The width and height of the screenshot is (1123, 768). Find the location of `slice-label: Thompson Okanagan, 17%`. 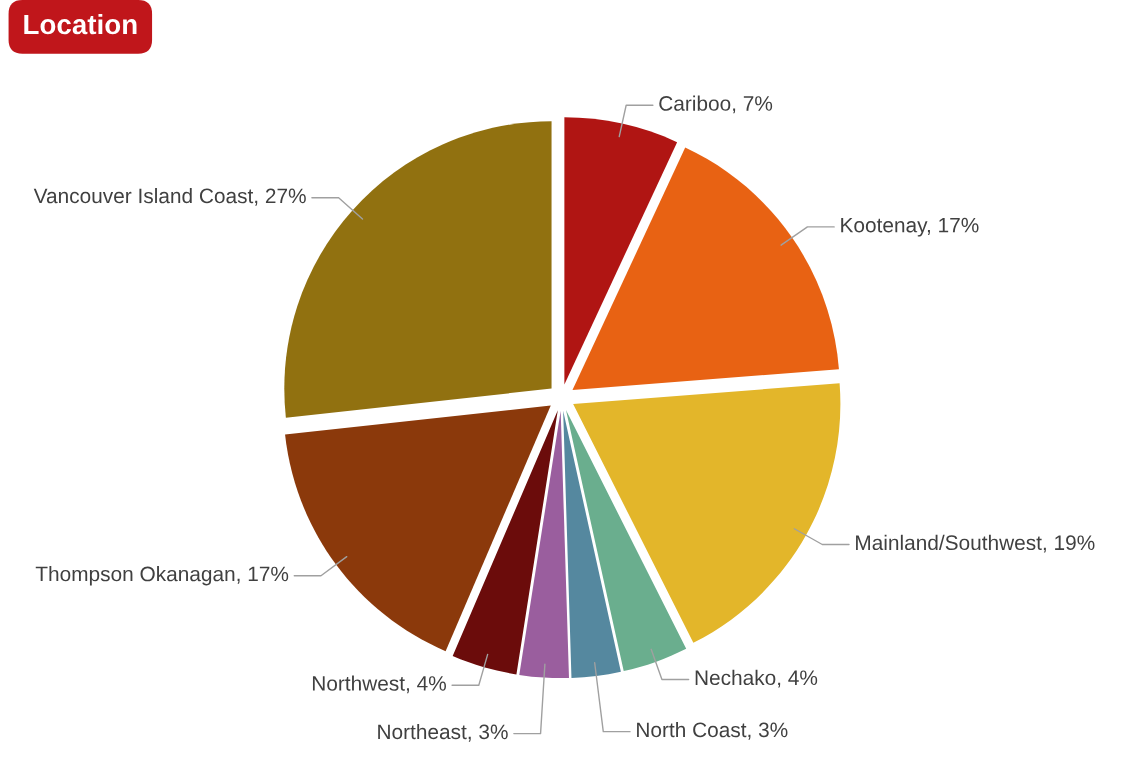

slice-label: Thompson Okanagan, 17% is located at coordinates (162, 576).